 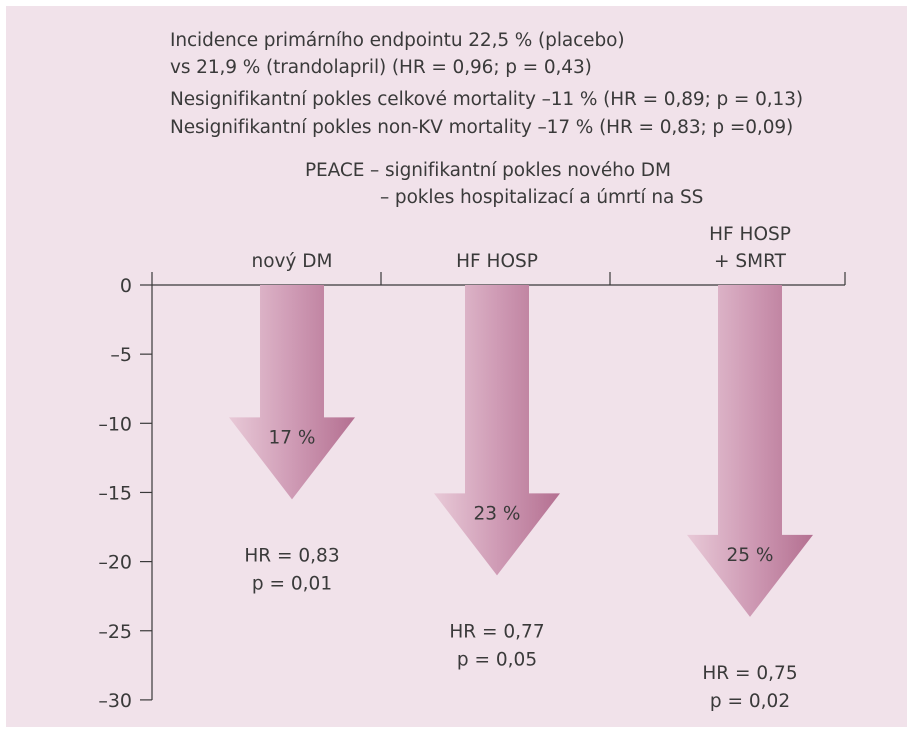 What do you see at coordinates (497, 659) in the screenshot?
I see `stats-annotation: p = 0,05` at bounding box center [497, 659].